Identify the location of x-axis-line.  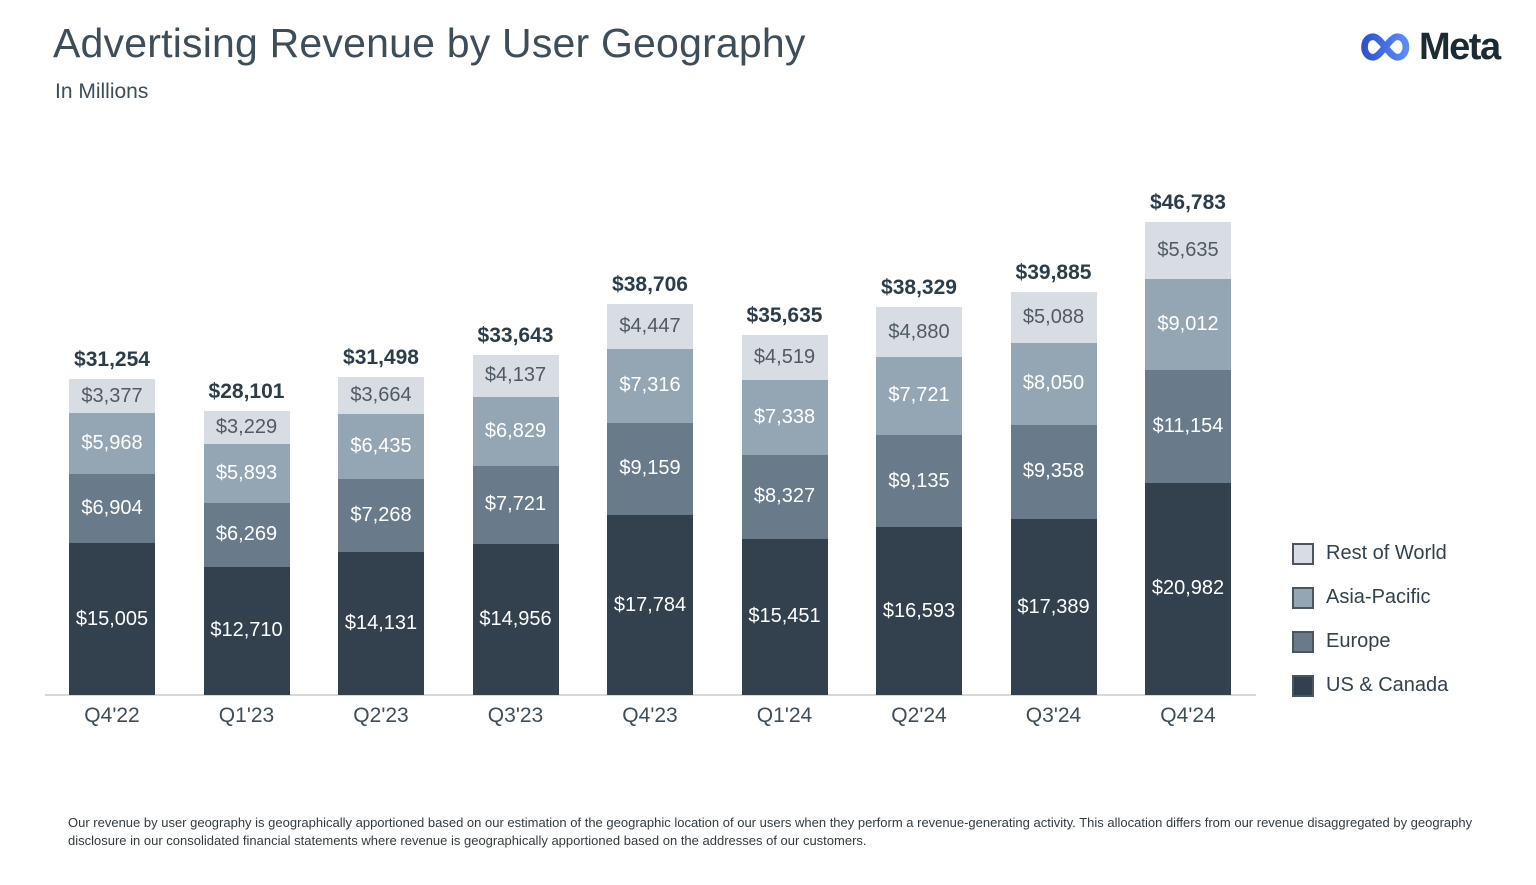
(650, 695).